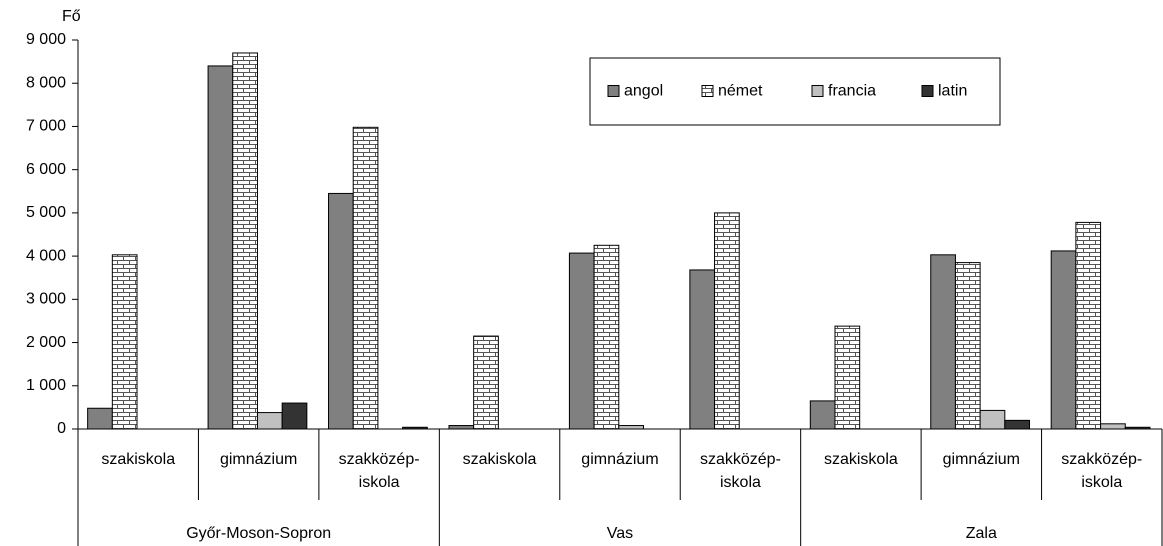 The height and width of the screenshot is (546, 1163). What do you see at coordinates (981, 533) in the screenshot?
I see `group-label: Zala` at bounding box center [981, 533].